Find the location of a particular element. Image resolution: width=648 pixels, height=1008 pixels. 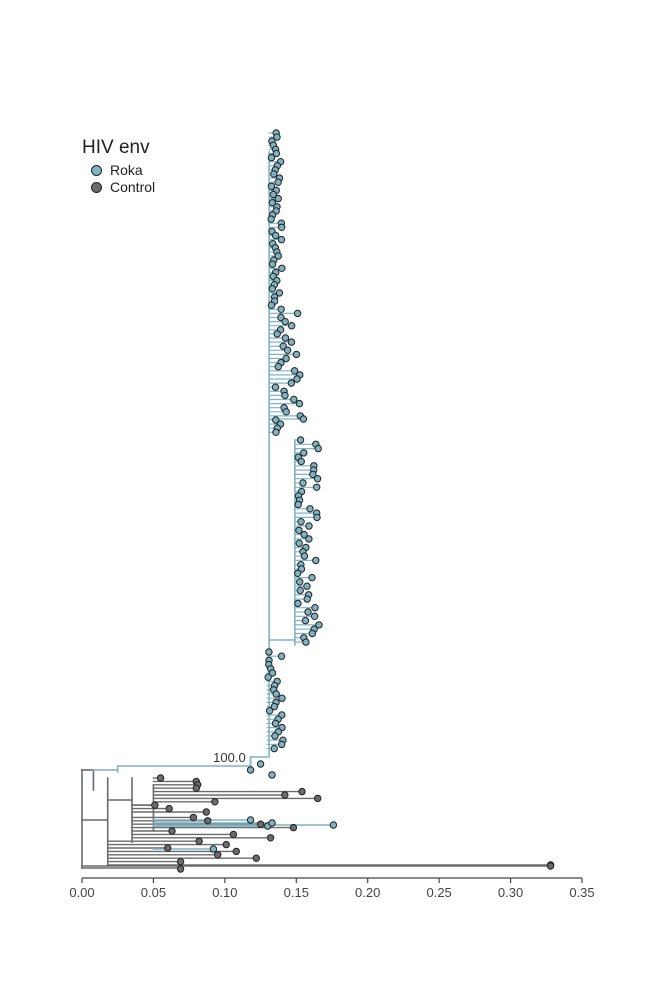

legend: HIV env Roka Control is located at coordinates (118, 166).